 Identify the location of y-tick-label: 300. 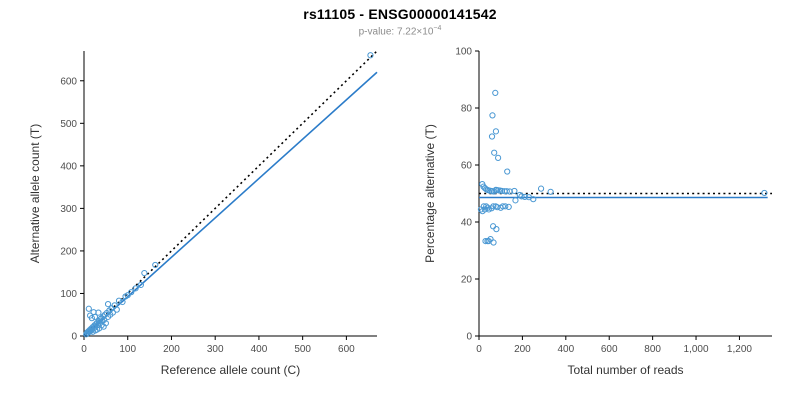
(68, 209).